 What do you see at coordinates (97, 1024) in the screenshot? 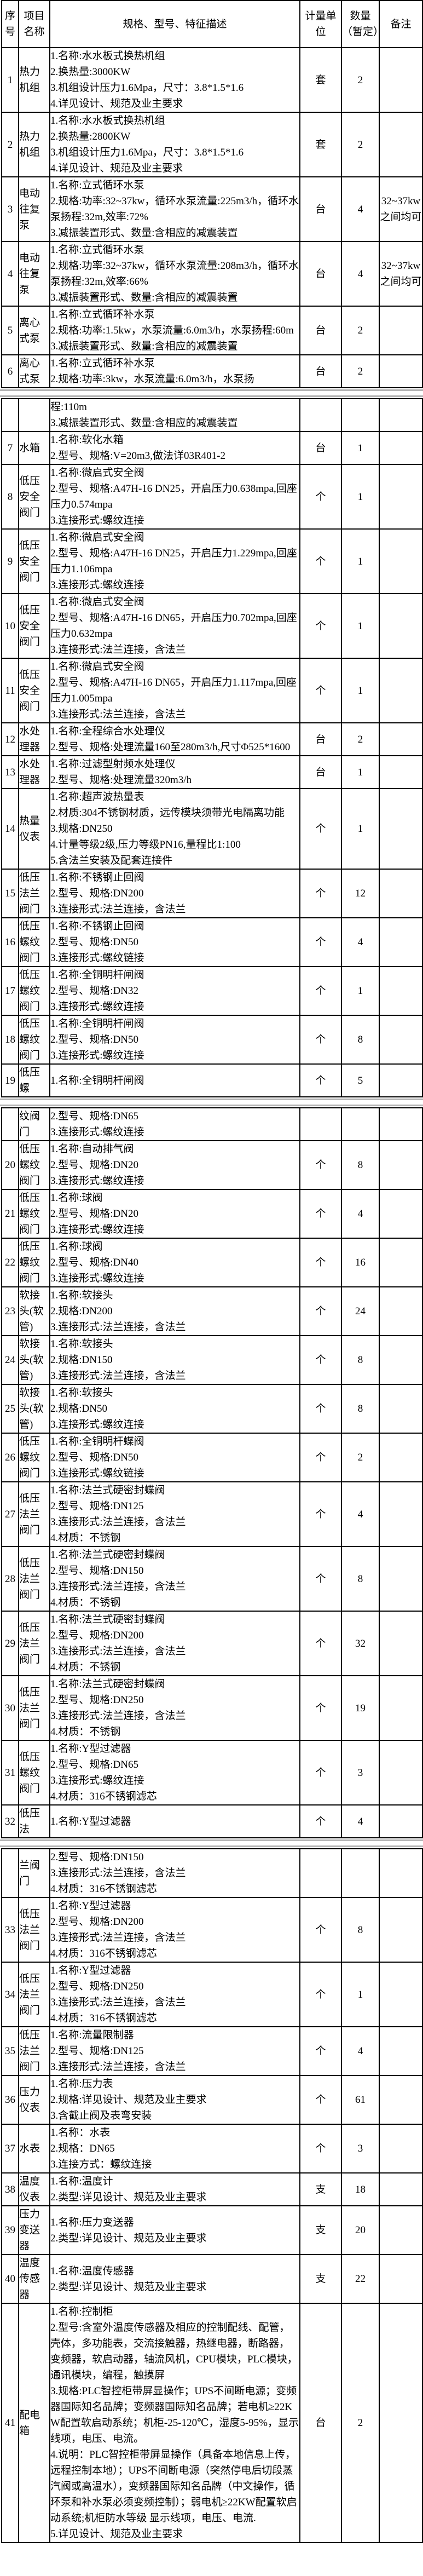
I see `spec-line: 1.名称:全铜明杆闸阀` at bounding box center [97, 1024].